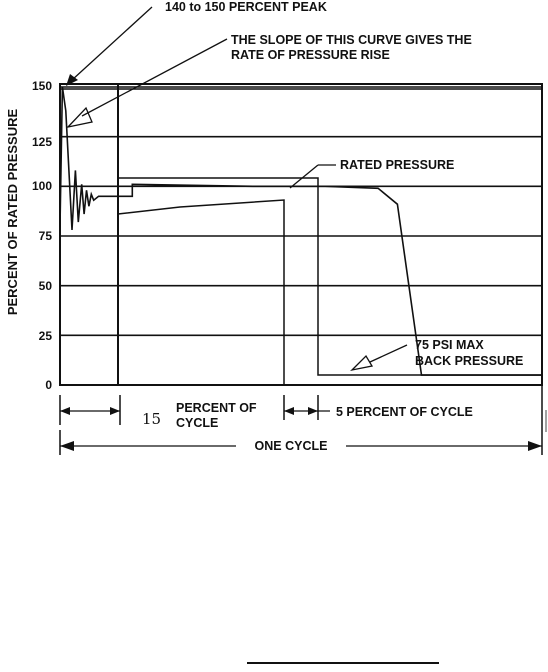  I want to click on percent-of-cycle-line2: CYCLE, so click(197, 423).